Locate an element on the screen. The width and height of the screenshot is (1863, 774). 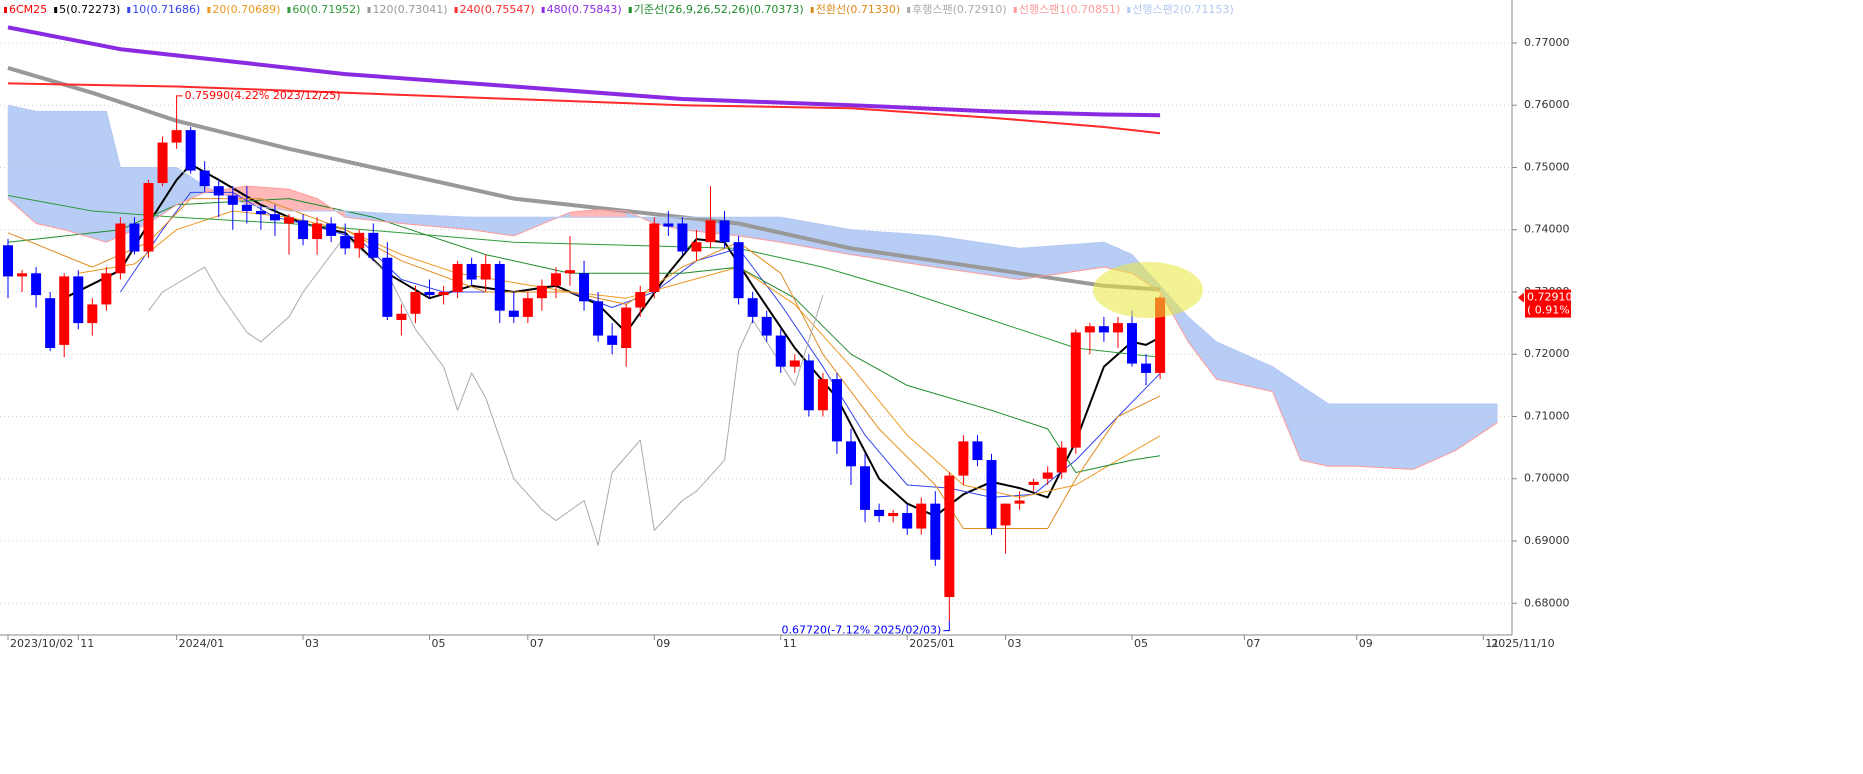
legend-label: 6CM25 is located at coordinates (28, 9).